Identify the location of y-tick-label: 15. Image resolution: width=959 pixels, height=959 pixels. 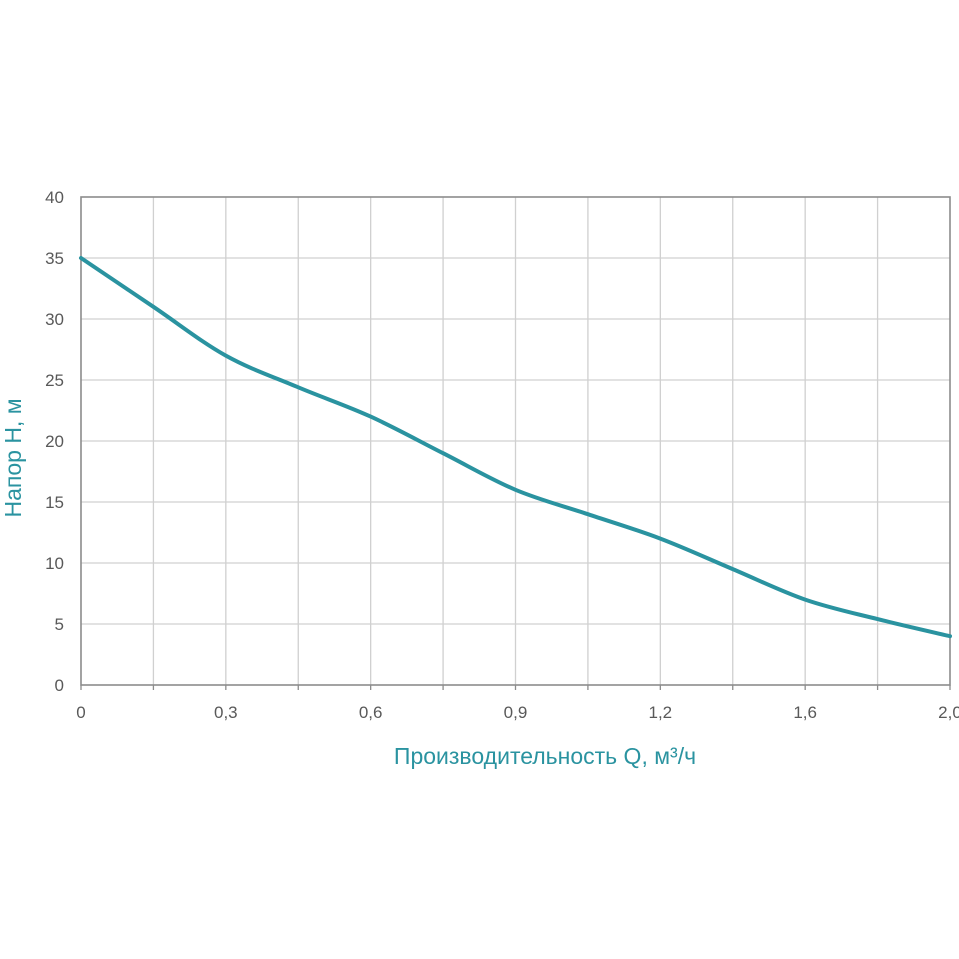
(54, 502).